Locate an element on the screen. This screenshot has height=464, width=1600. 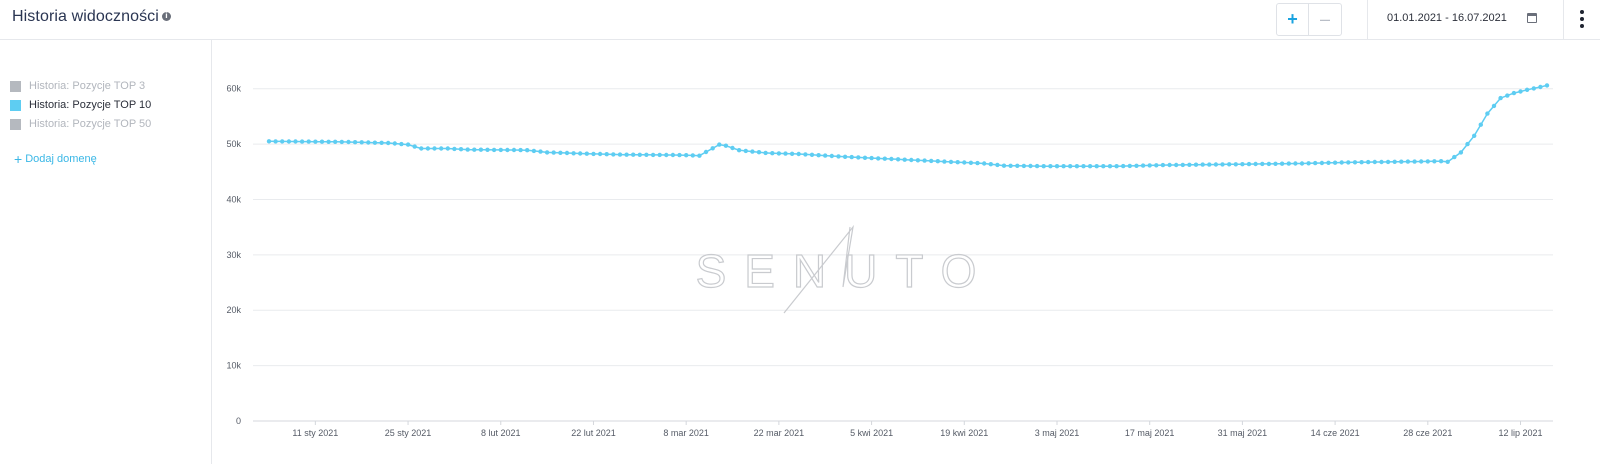
y-tick-label: 10k is located at coordinates (233, 366).